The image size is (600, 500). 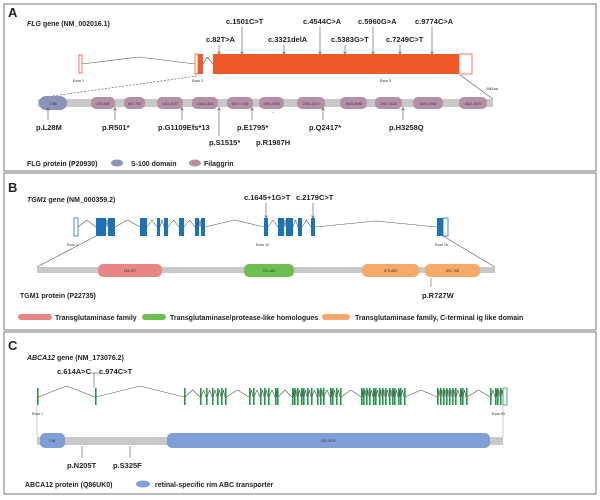 I want to click on domain-range: 697-763, so click(x=134, y=104).